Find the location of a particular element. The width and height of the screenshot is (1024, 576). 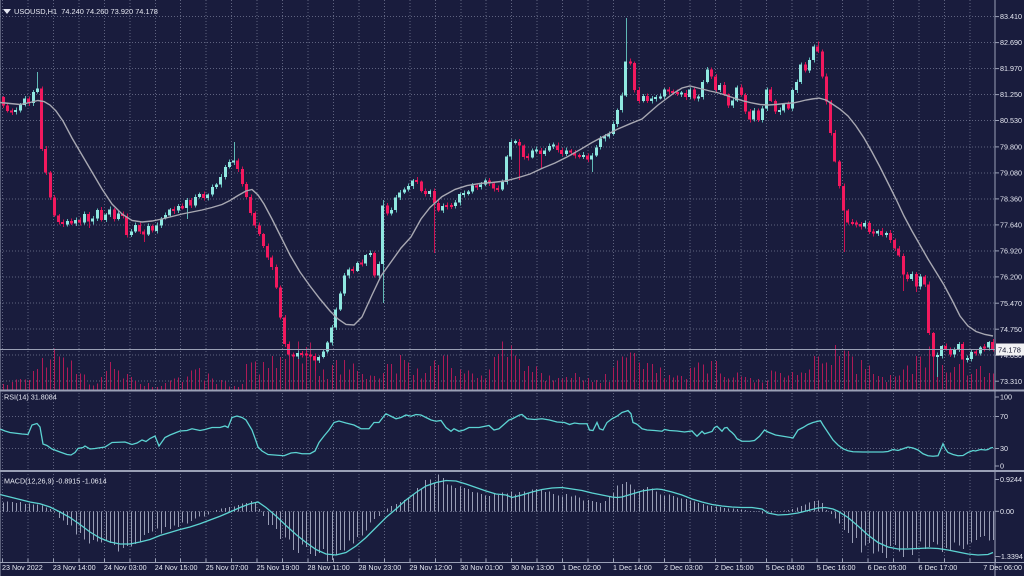

svg-text: 25 Nov 07:00 is located at coordinates (227, 567).